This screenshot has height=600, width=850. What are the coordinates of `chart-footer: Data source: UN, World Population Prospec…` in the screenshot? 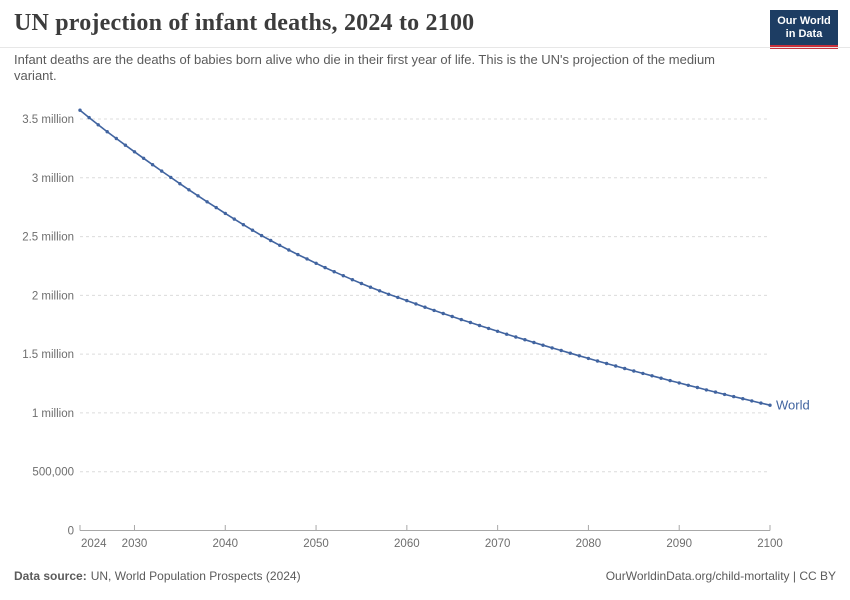 It's located at (425, 576).